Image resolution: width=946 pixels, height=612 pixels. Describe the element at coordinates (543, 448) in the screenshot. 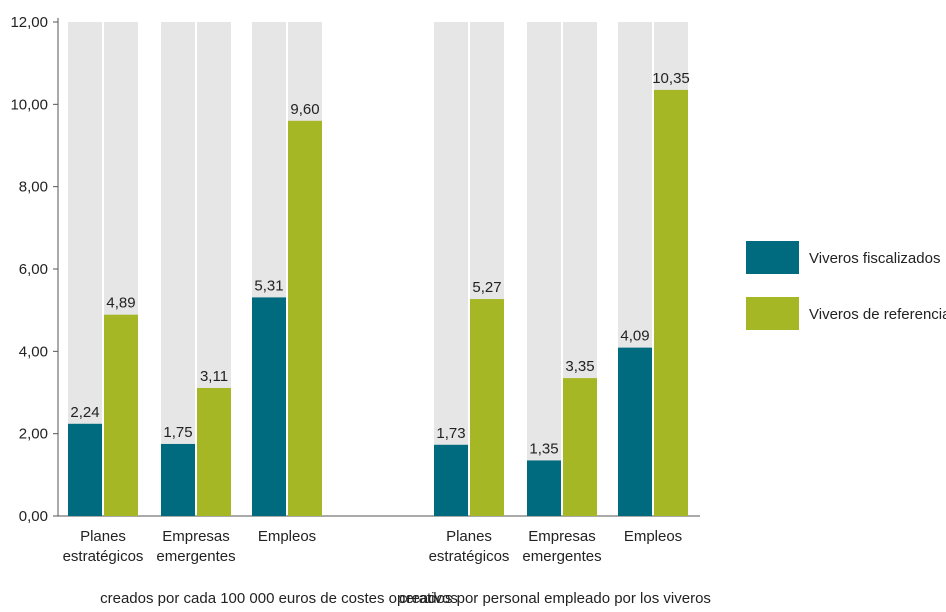

I see `data-label: 1,35` at that location.